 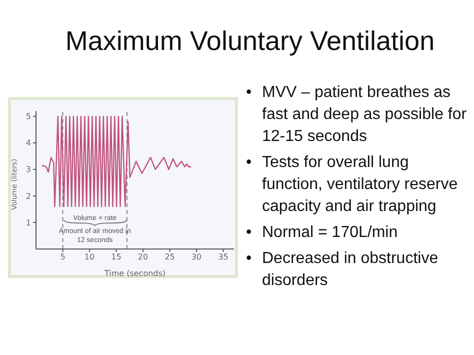 I want to click on x-tick-label: 10, so click(x=89, y=257).